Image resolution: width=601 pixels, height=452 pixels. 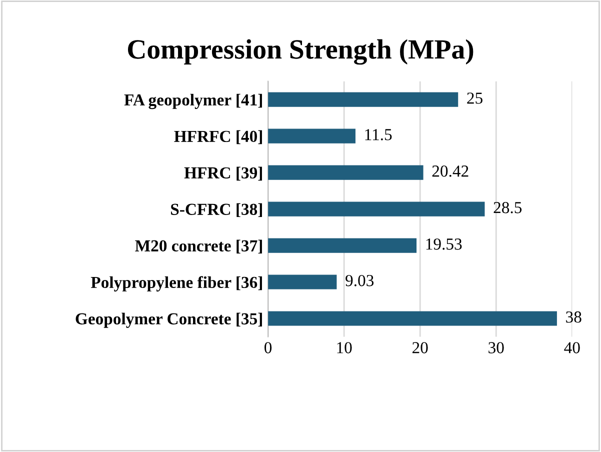 What do you see at coordinates (444, 244) in the screenshot?
I see `data-label: 19.53` at bounding box center [444, 244].